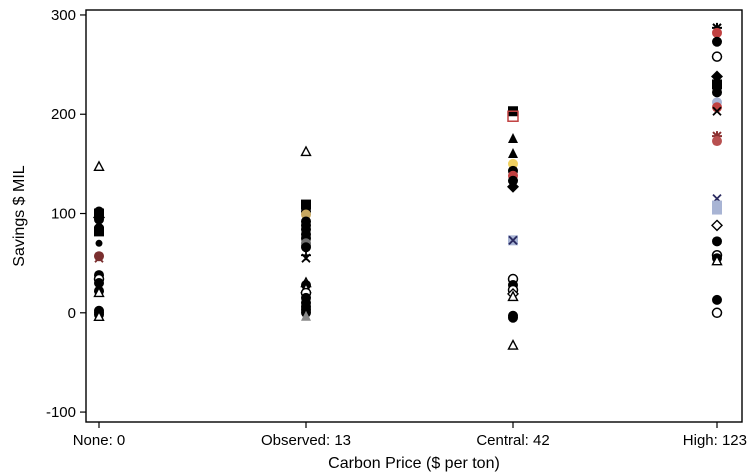 The image size is (750, 473). Describe the element at coordinates (512, 440) in the screenshot. I see `x-tick-label: Central: 42` at that location.